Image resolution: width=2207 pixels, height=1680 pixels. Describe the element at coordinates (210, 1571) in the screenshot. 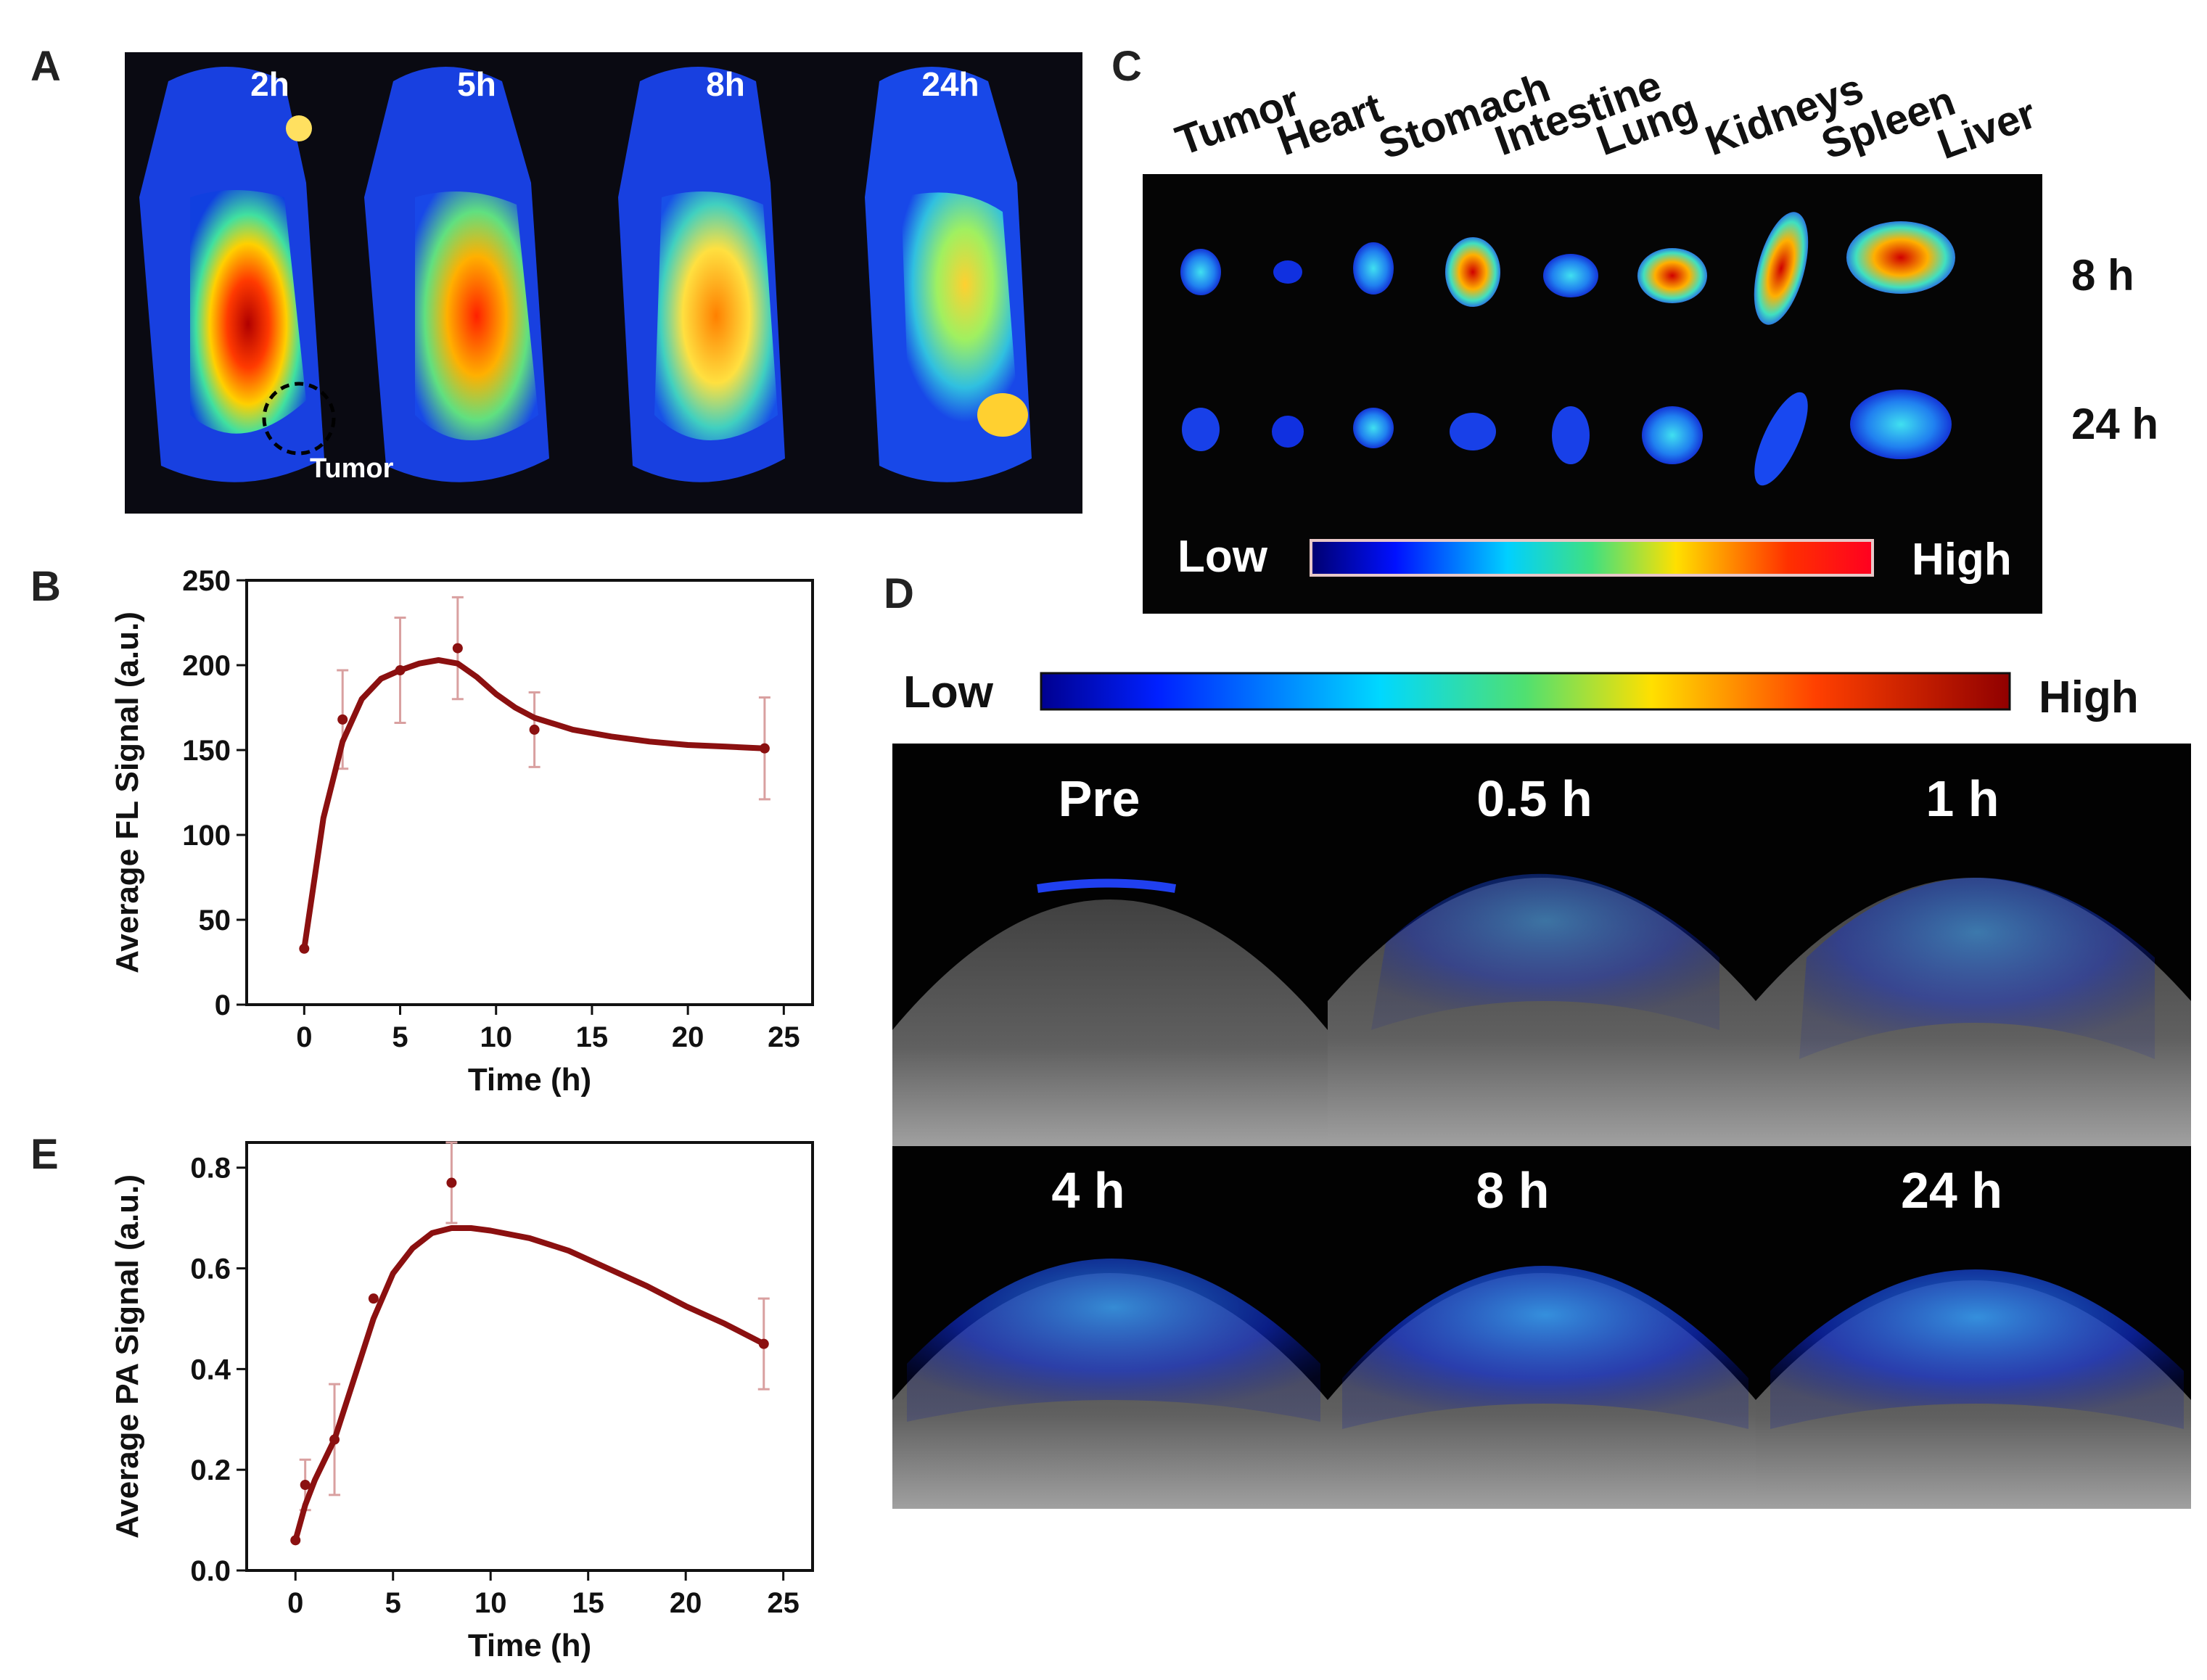

I see `y-tick-label: 0.0` at that location.